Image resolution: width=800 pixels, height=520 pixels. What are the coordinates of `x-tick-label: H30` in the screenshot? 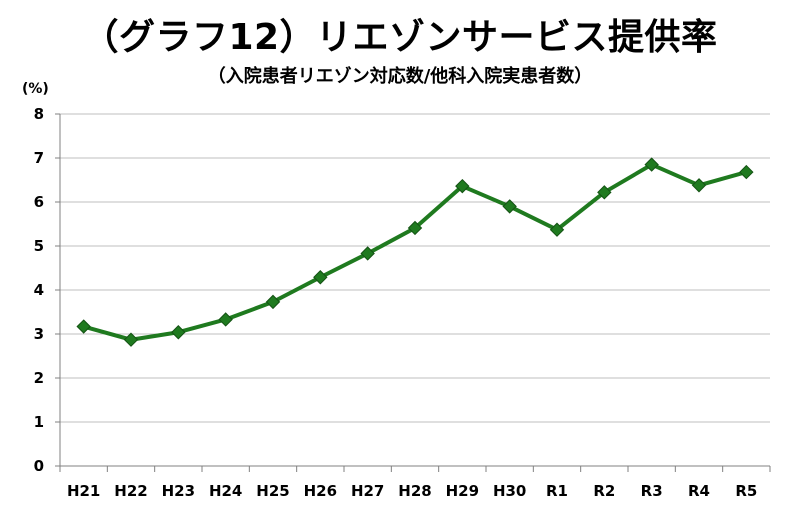 It's located at (509, 491).